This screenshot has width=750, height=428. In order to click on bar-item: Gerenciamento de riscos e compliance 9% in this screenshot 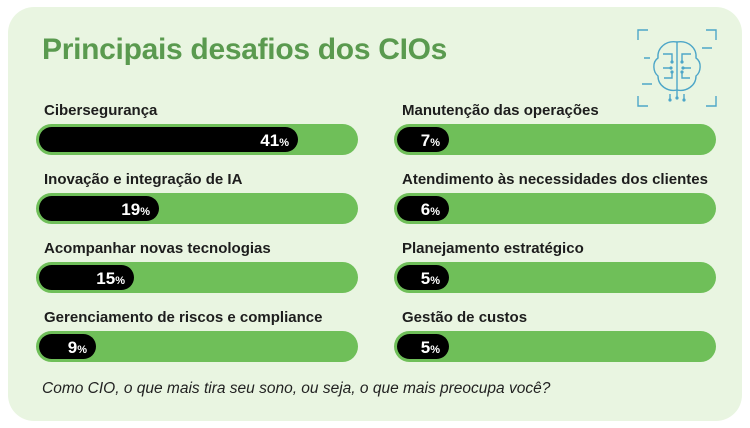, I will do `click(200, 339)`.